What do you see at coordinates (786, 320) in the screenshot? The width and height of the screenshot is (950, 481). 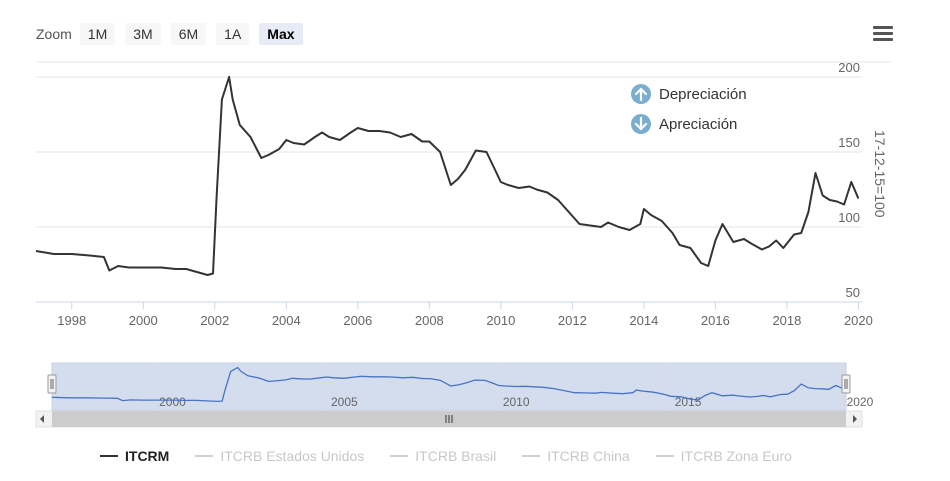 I see `x-tick-label: 2018` at bounding box center [786, 320].